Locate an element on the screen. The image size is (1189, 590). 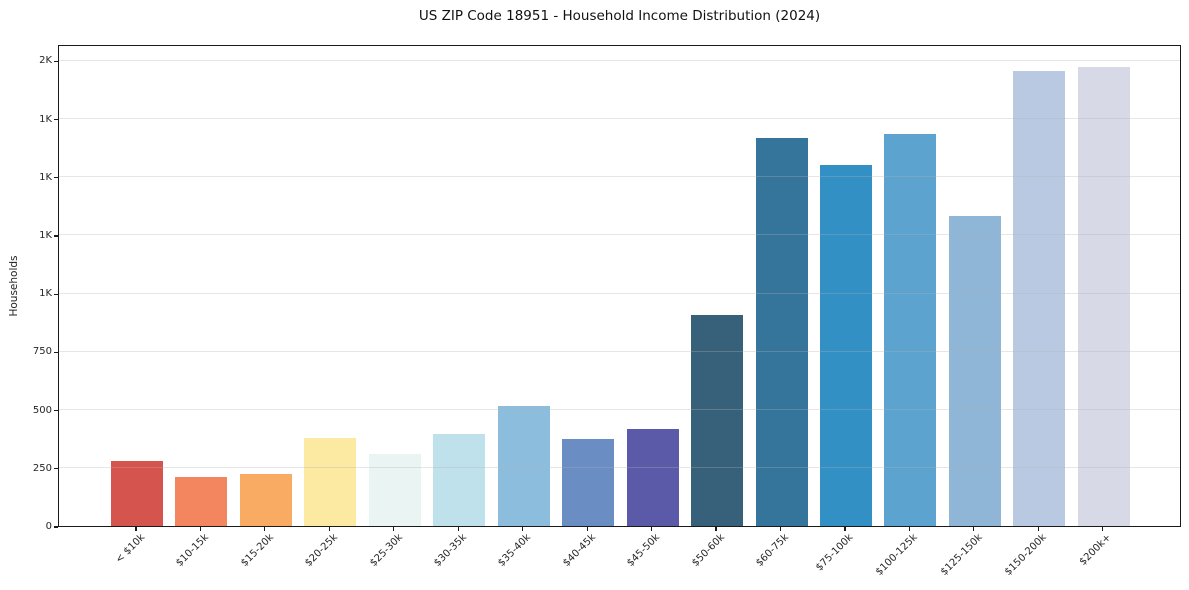
bar-10k is located at coordinates (137, 493).